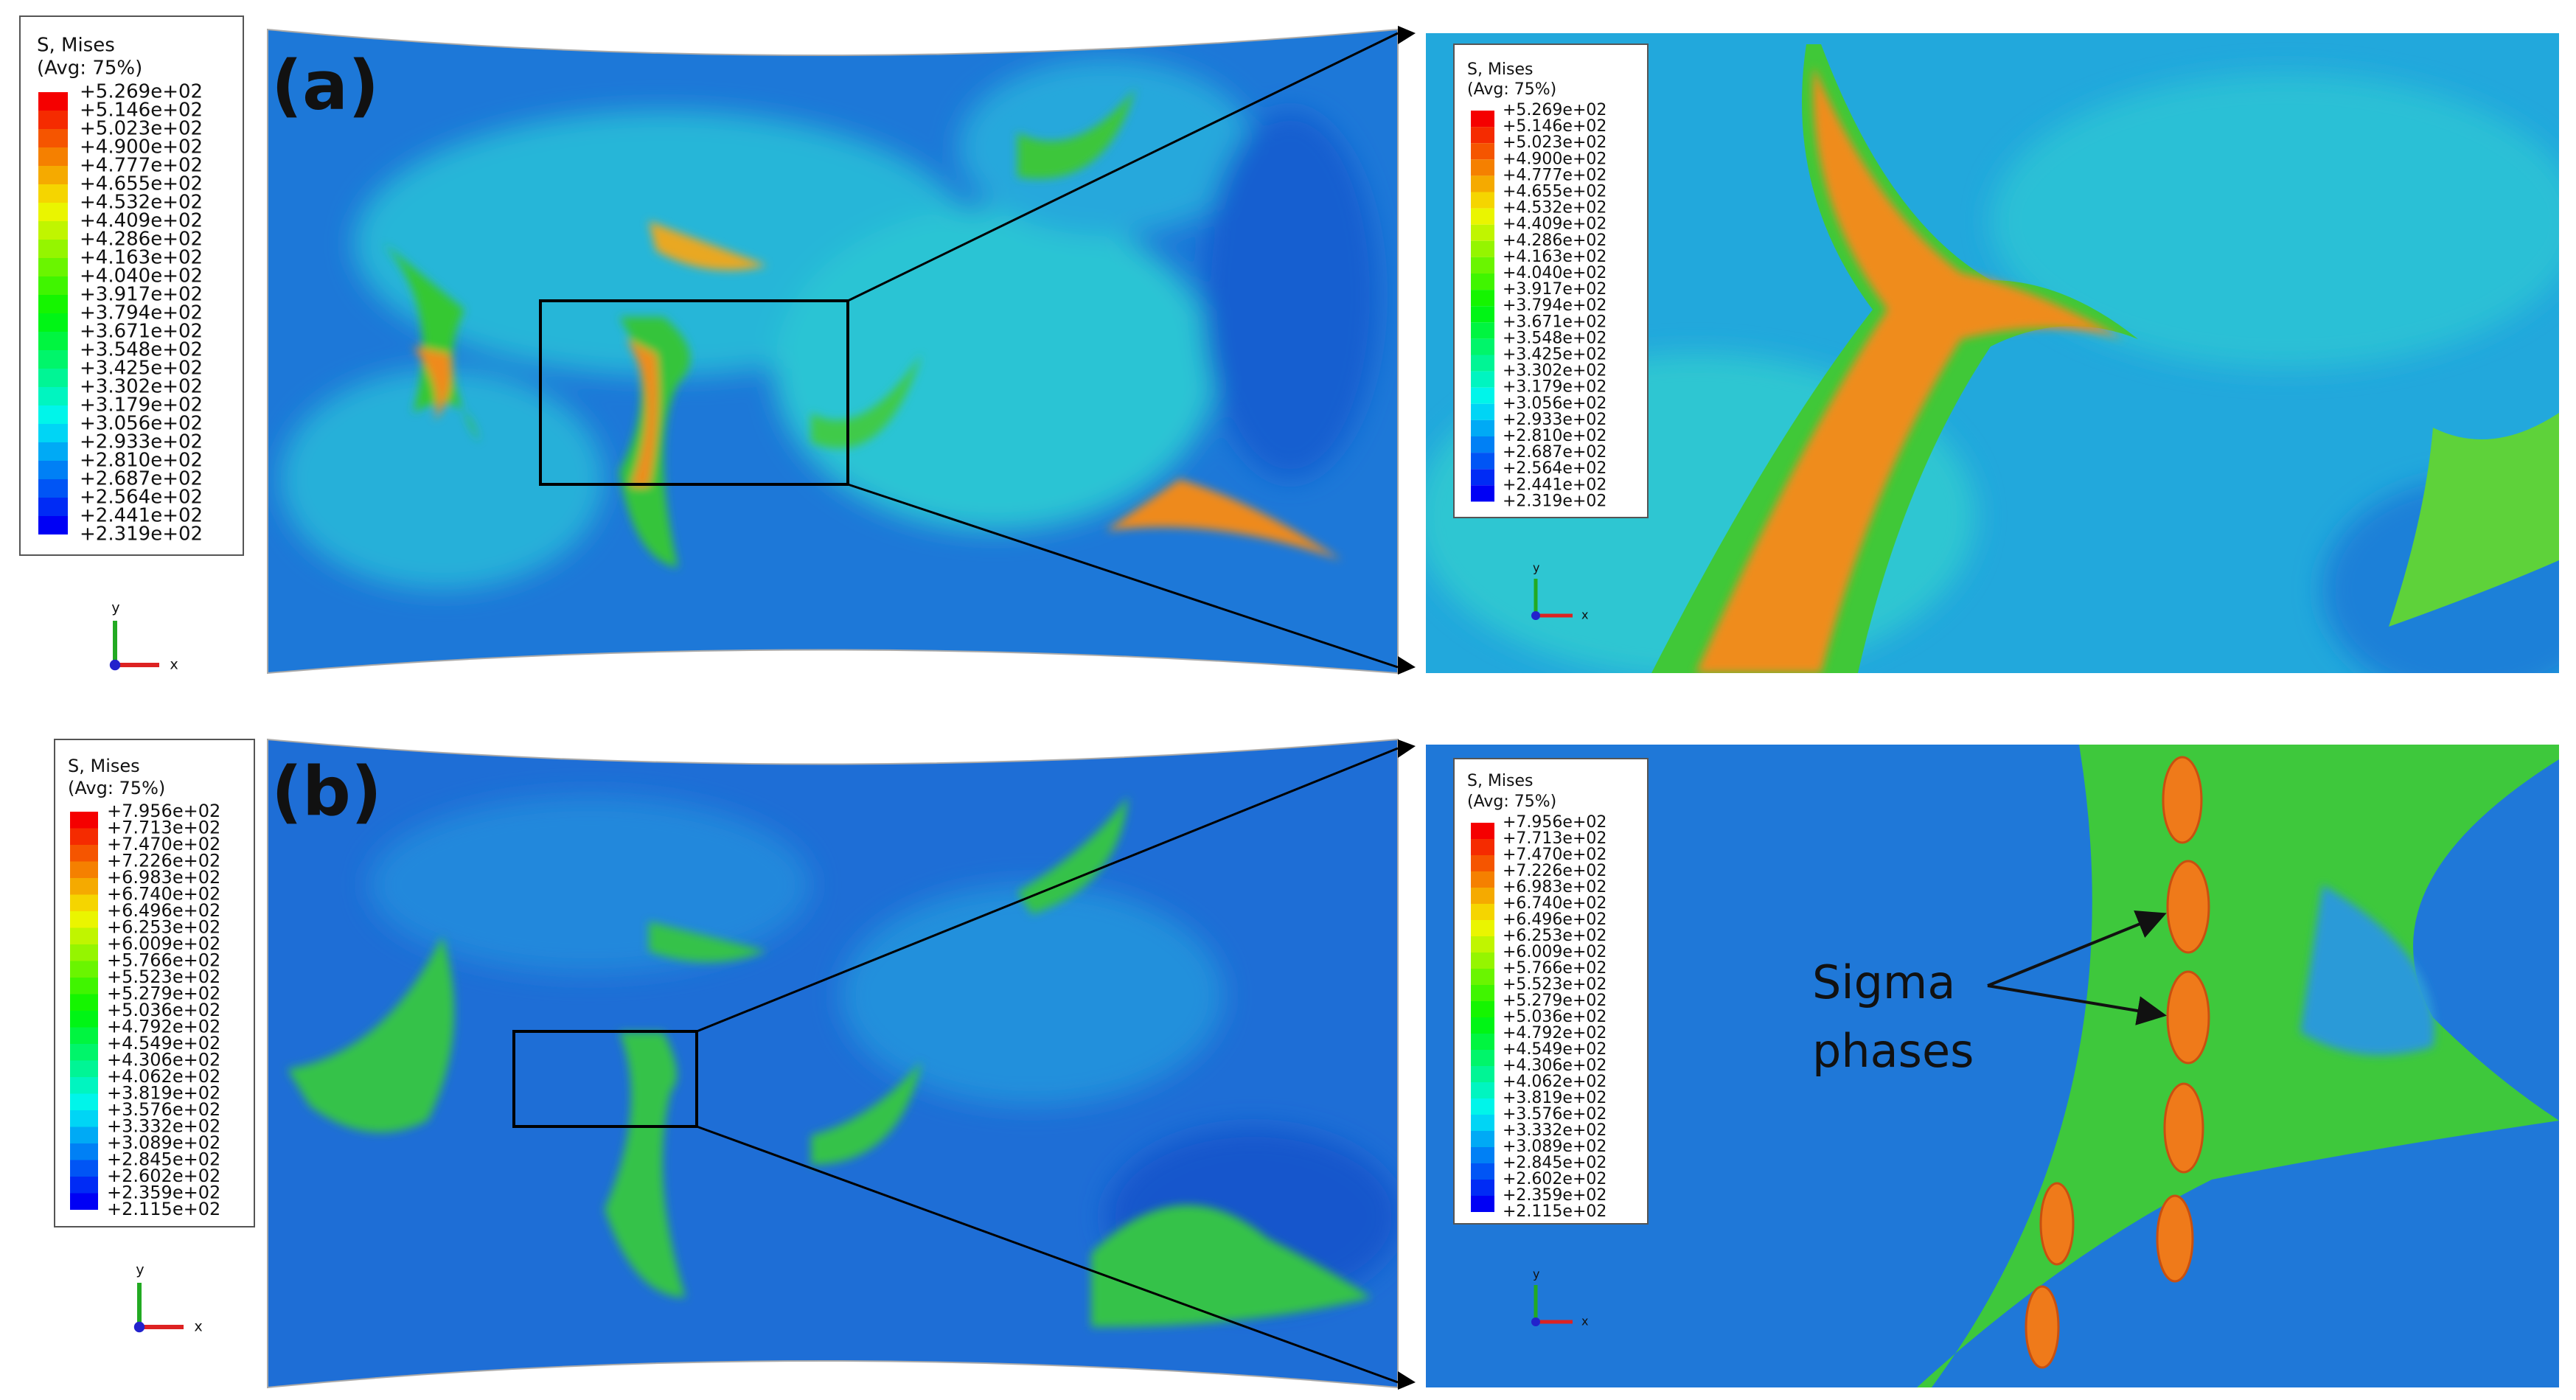  I want to click on legend-value: +3.548e+02, so click(142, 350).